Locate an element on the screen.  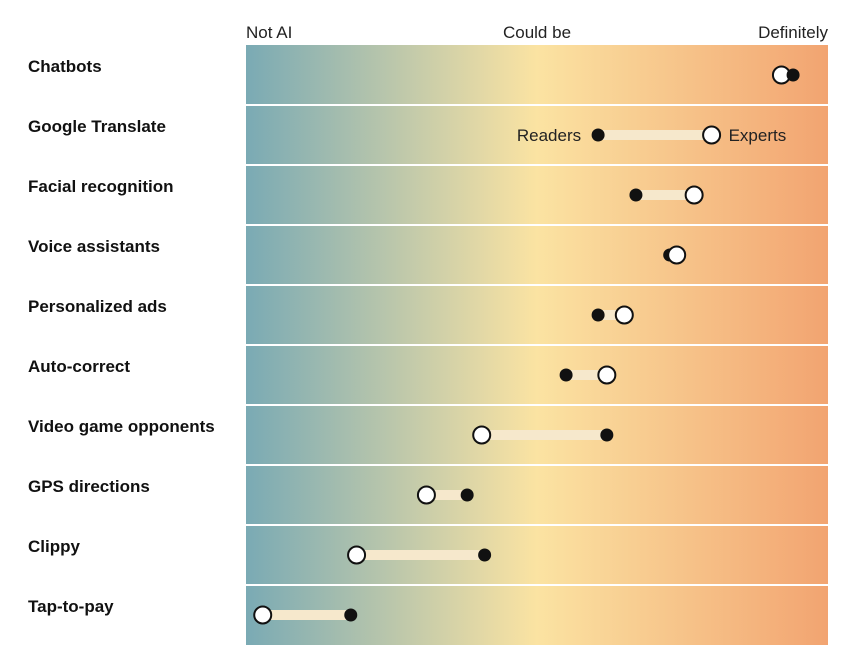
chart-row: Google Translate Readers Experts is located at coordinates (407, 131).